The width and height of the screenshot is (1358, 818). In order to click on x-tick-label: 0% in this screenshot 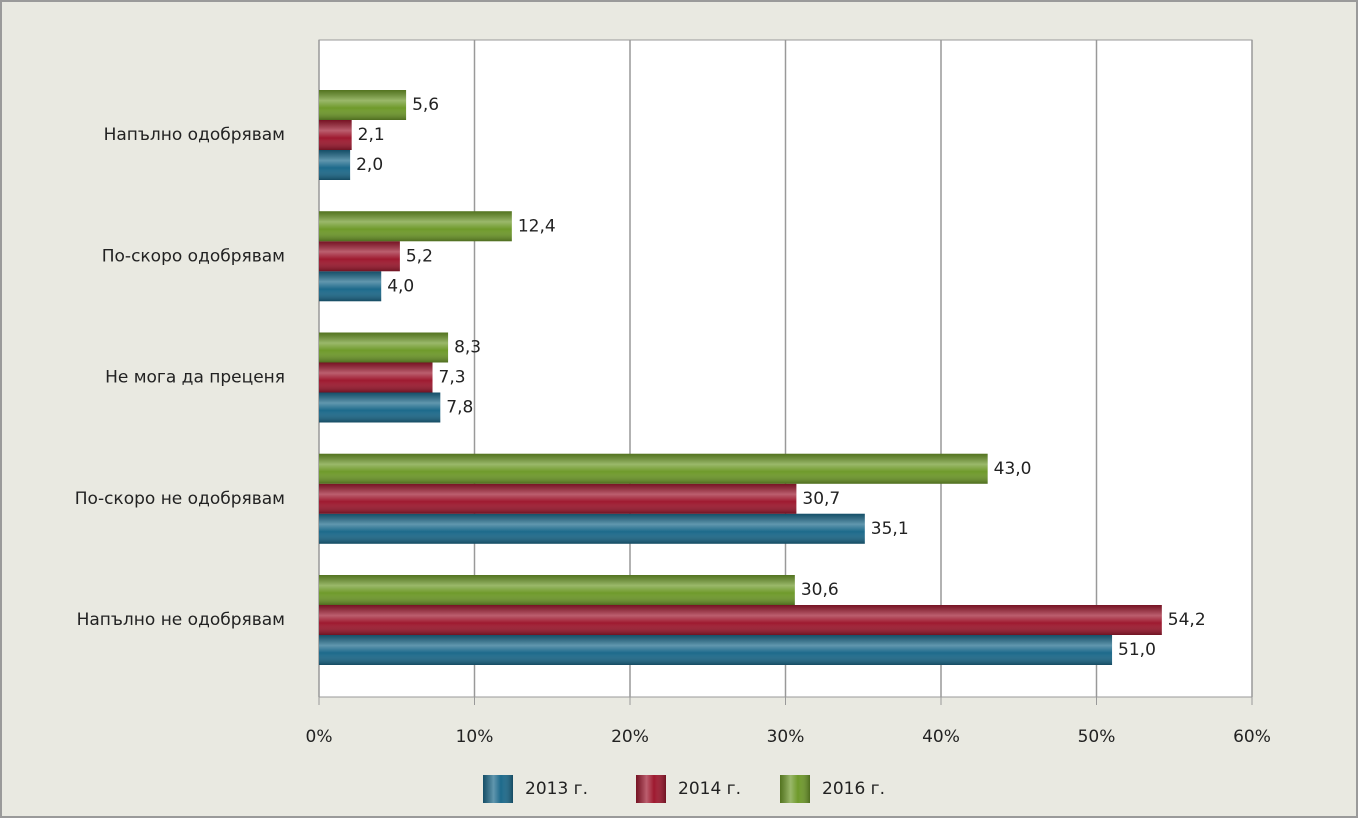, I will do `click(319, 737)`.